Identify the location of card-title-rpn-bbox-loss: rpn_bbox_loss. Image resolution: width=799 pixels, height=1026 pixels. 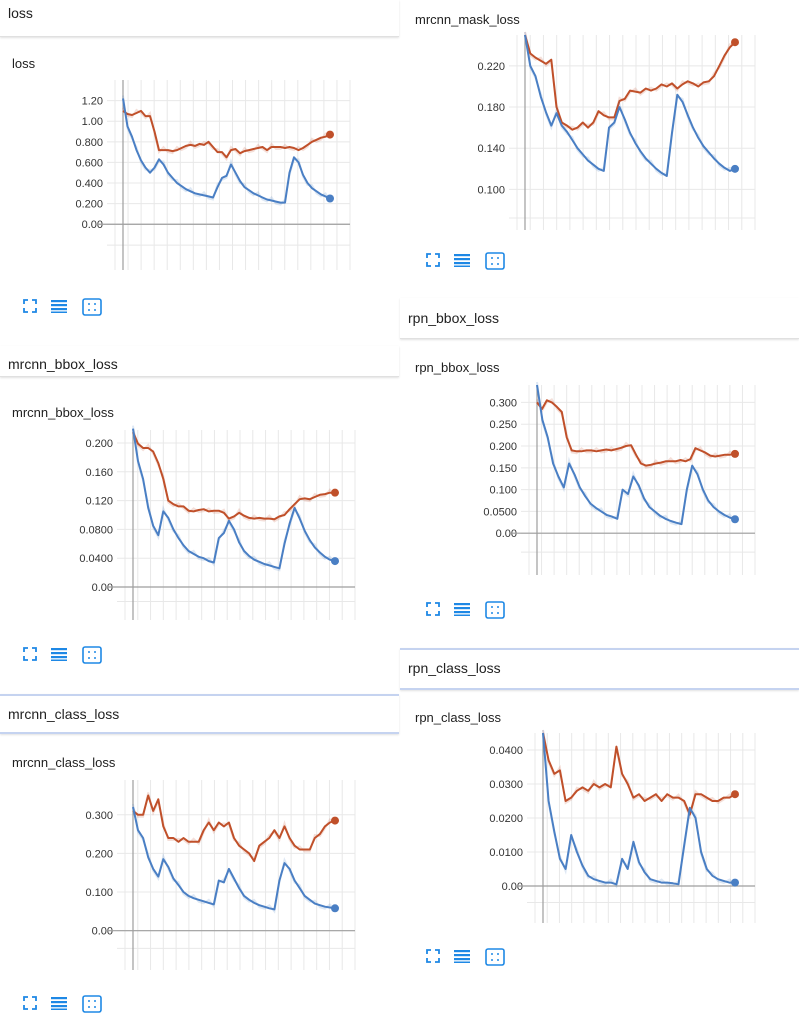
(457, 367).